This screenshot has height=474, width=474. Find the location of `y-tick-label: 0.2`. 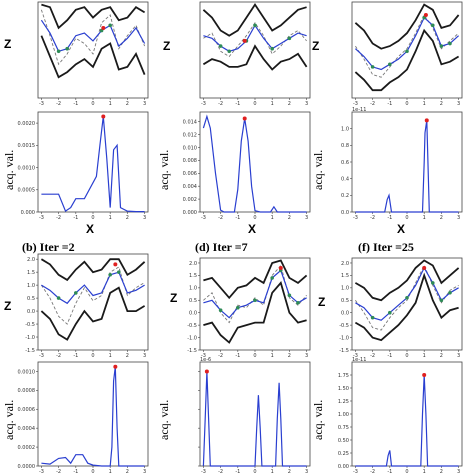

y-tick-label: 0.2 is located at coordinates (345, 196).